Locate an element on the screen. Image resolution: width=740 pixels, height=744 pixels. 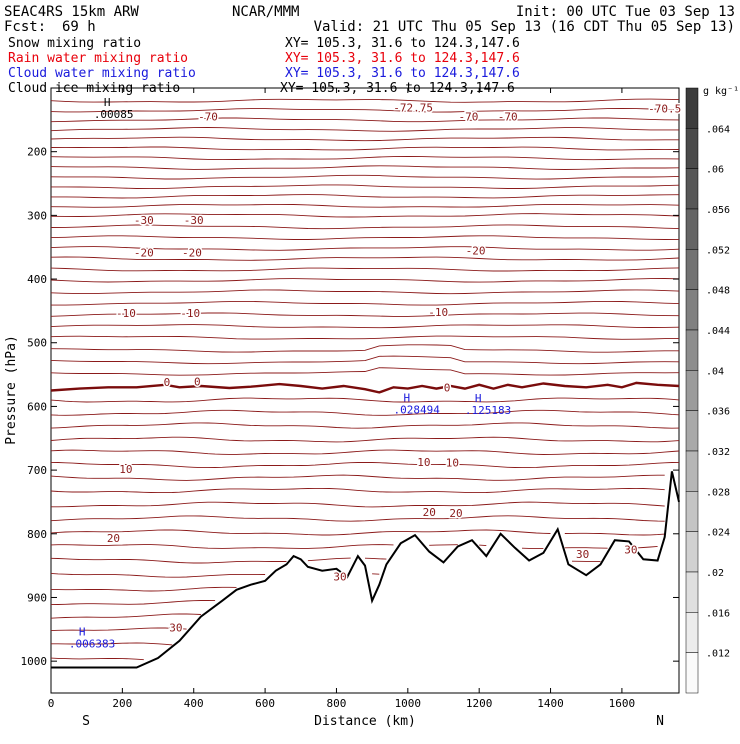
y-tick-label: 200 is located at coordinates (37, 152).